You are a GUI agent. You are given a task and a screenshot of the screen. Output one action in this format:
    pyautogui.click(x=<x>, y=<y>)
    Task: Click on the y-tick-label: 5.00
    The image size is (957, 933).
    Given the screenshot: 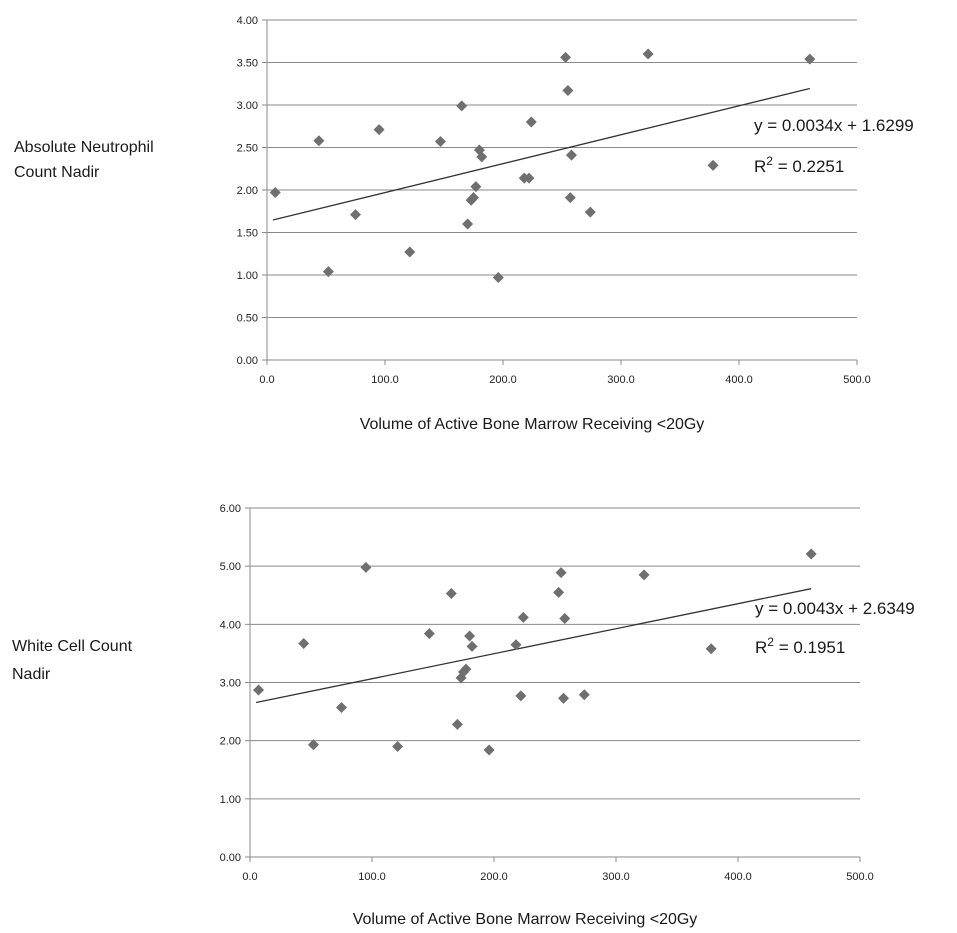 What is the action you would take?
    pyautogui.click(x=230, y=567)
    